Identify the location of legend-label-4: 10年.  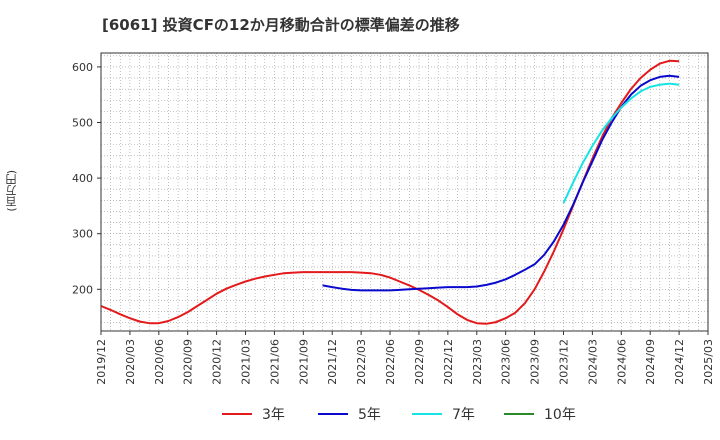
(560, 415).